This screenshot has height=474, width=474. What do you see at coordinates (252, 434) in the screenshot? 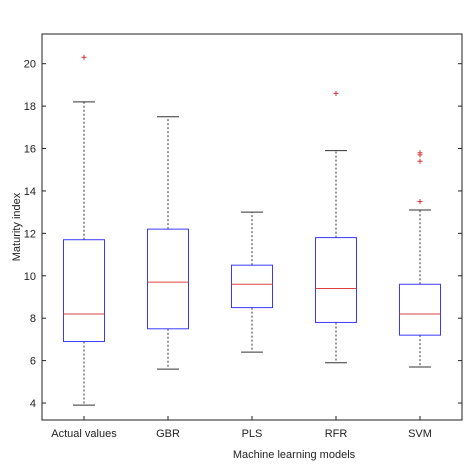
I see `x-tick-label: PLS` at bounding box center [252, 434].